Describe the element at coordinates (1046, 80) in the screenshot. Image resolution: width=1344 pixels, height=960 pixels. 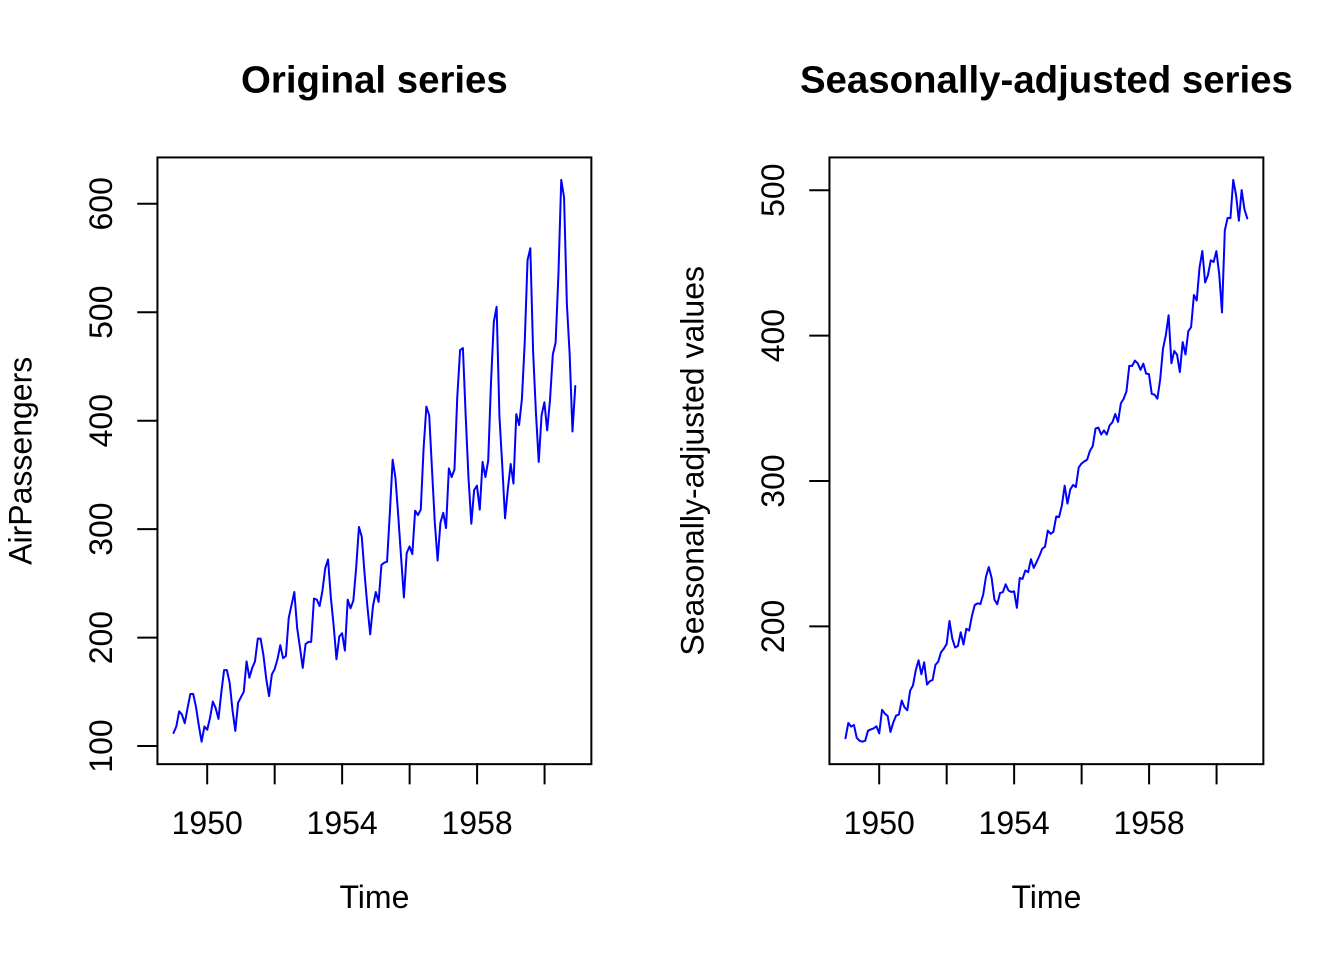
I see `svg-text: Seasonally-adjusted series` at that location.